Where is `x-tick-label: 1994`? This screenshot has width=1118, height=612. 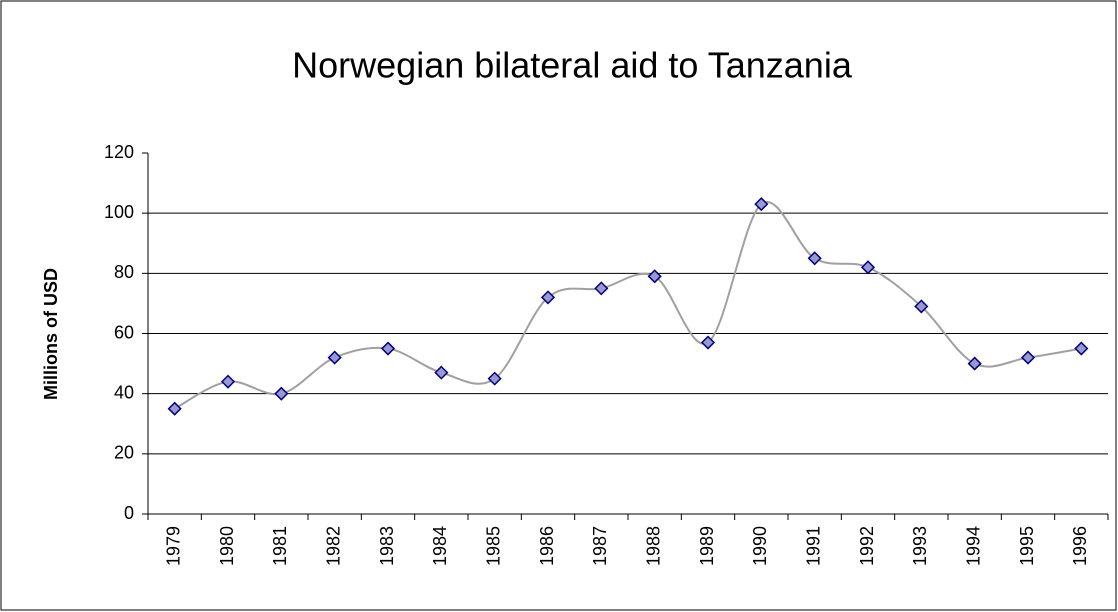
x-tick-label: 1994 is located at coordinates (973, 546).